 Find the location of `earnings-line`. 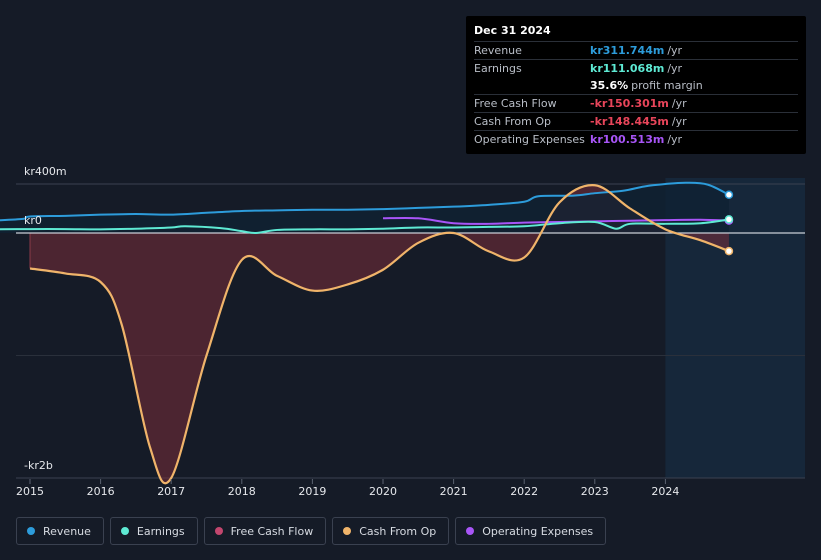

earnings-line is located at coordinates (365, 226).